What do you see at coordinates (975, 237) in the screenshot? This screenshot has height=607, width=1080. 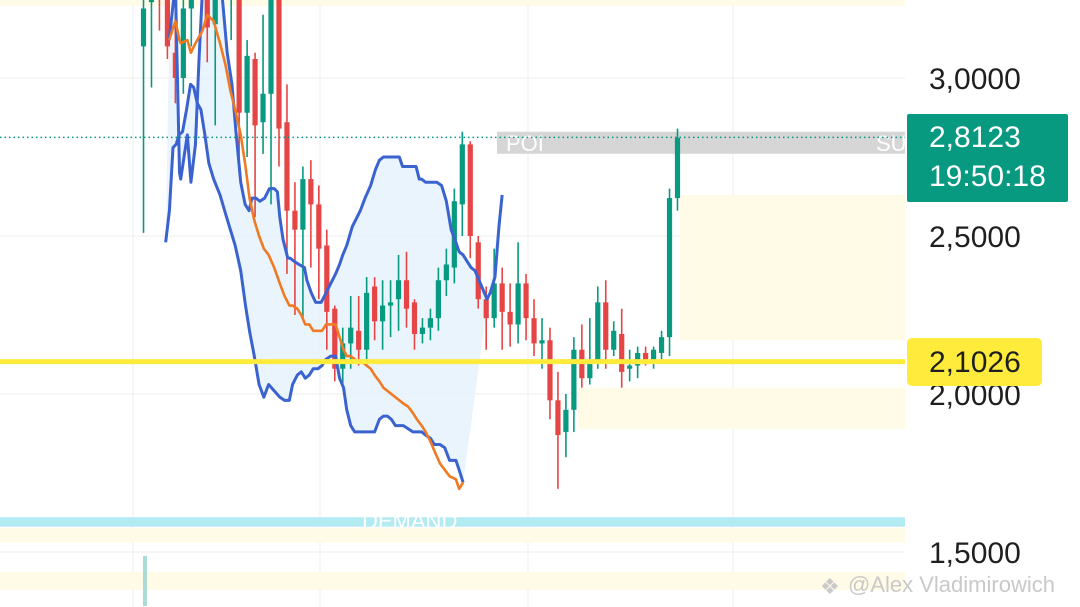 I see `price-tick-label: 2,5000` at bounding box center [975, 237].